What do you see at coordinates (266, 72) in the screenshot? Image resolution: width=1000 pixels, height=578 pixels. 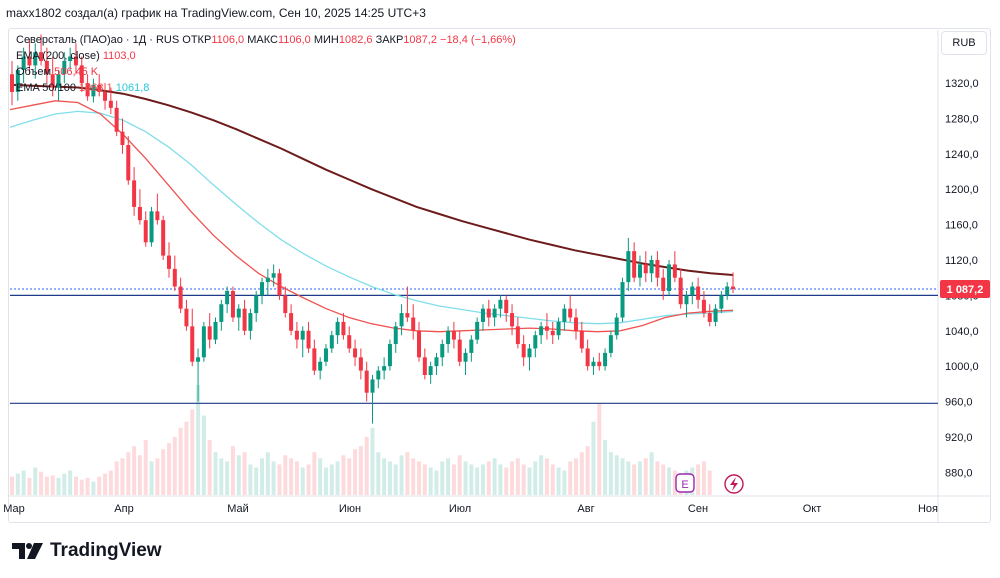 I see `legend-volume-row: Объем 506,45 K` at bounding box center [266, 72].